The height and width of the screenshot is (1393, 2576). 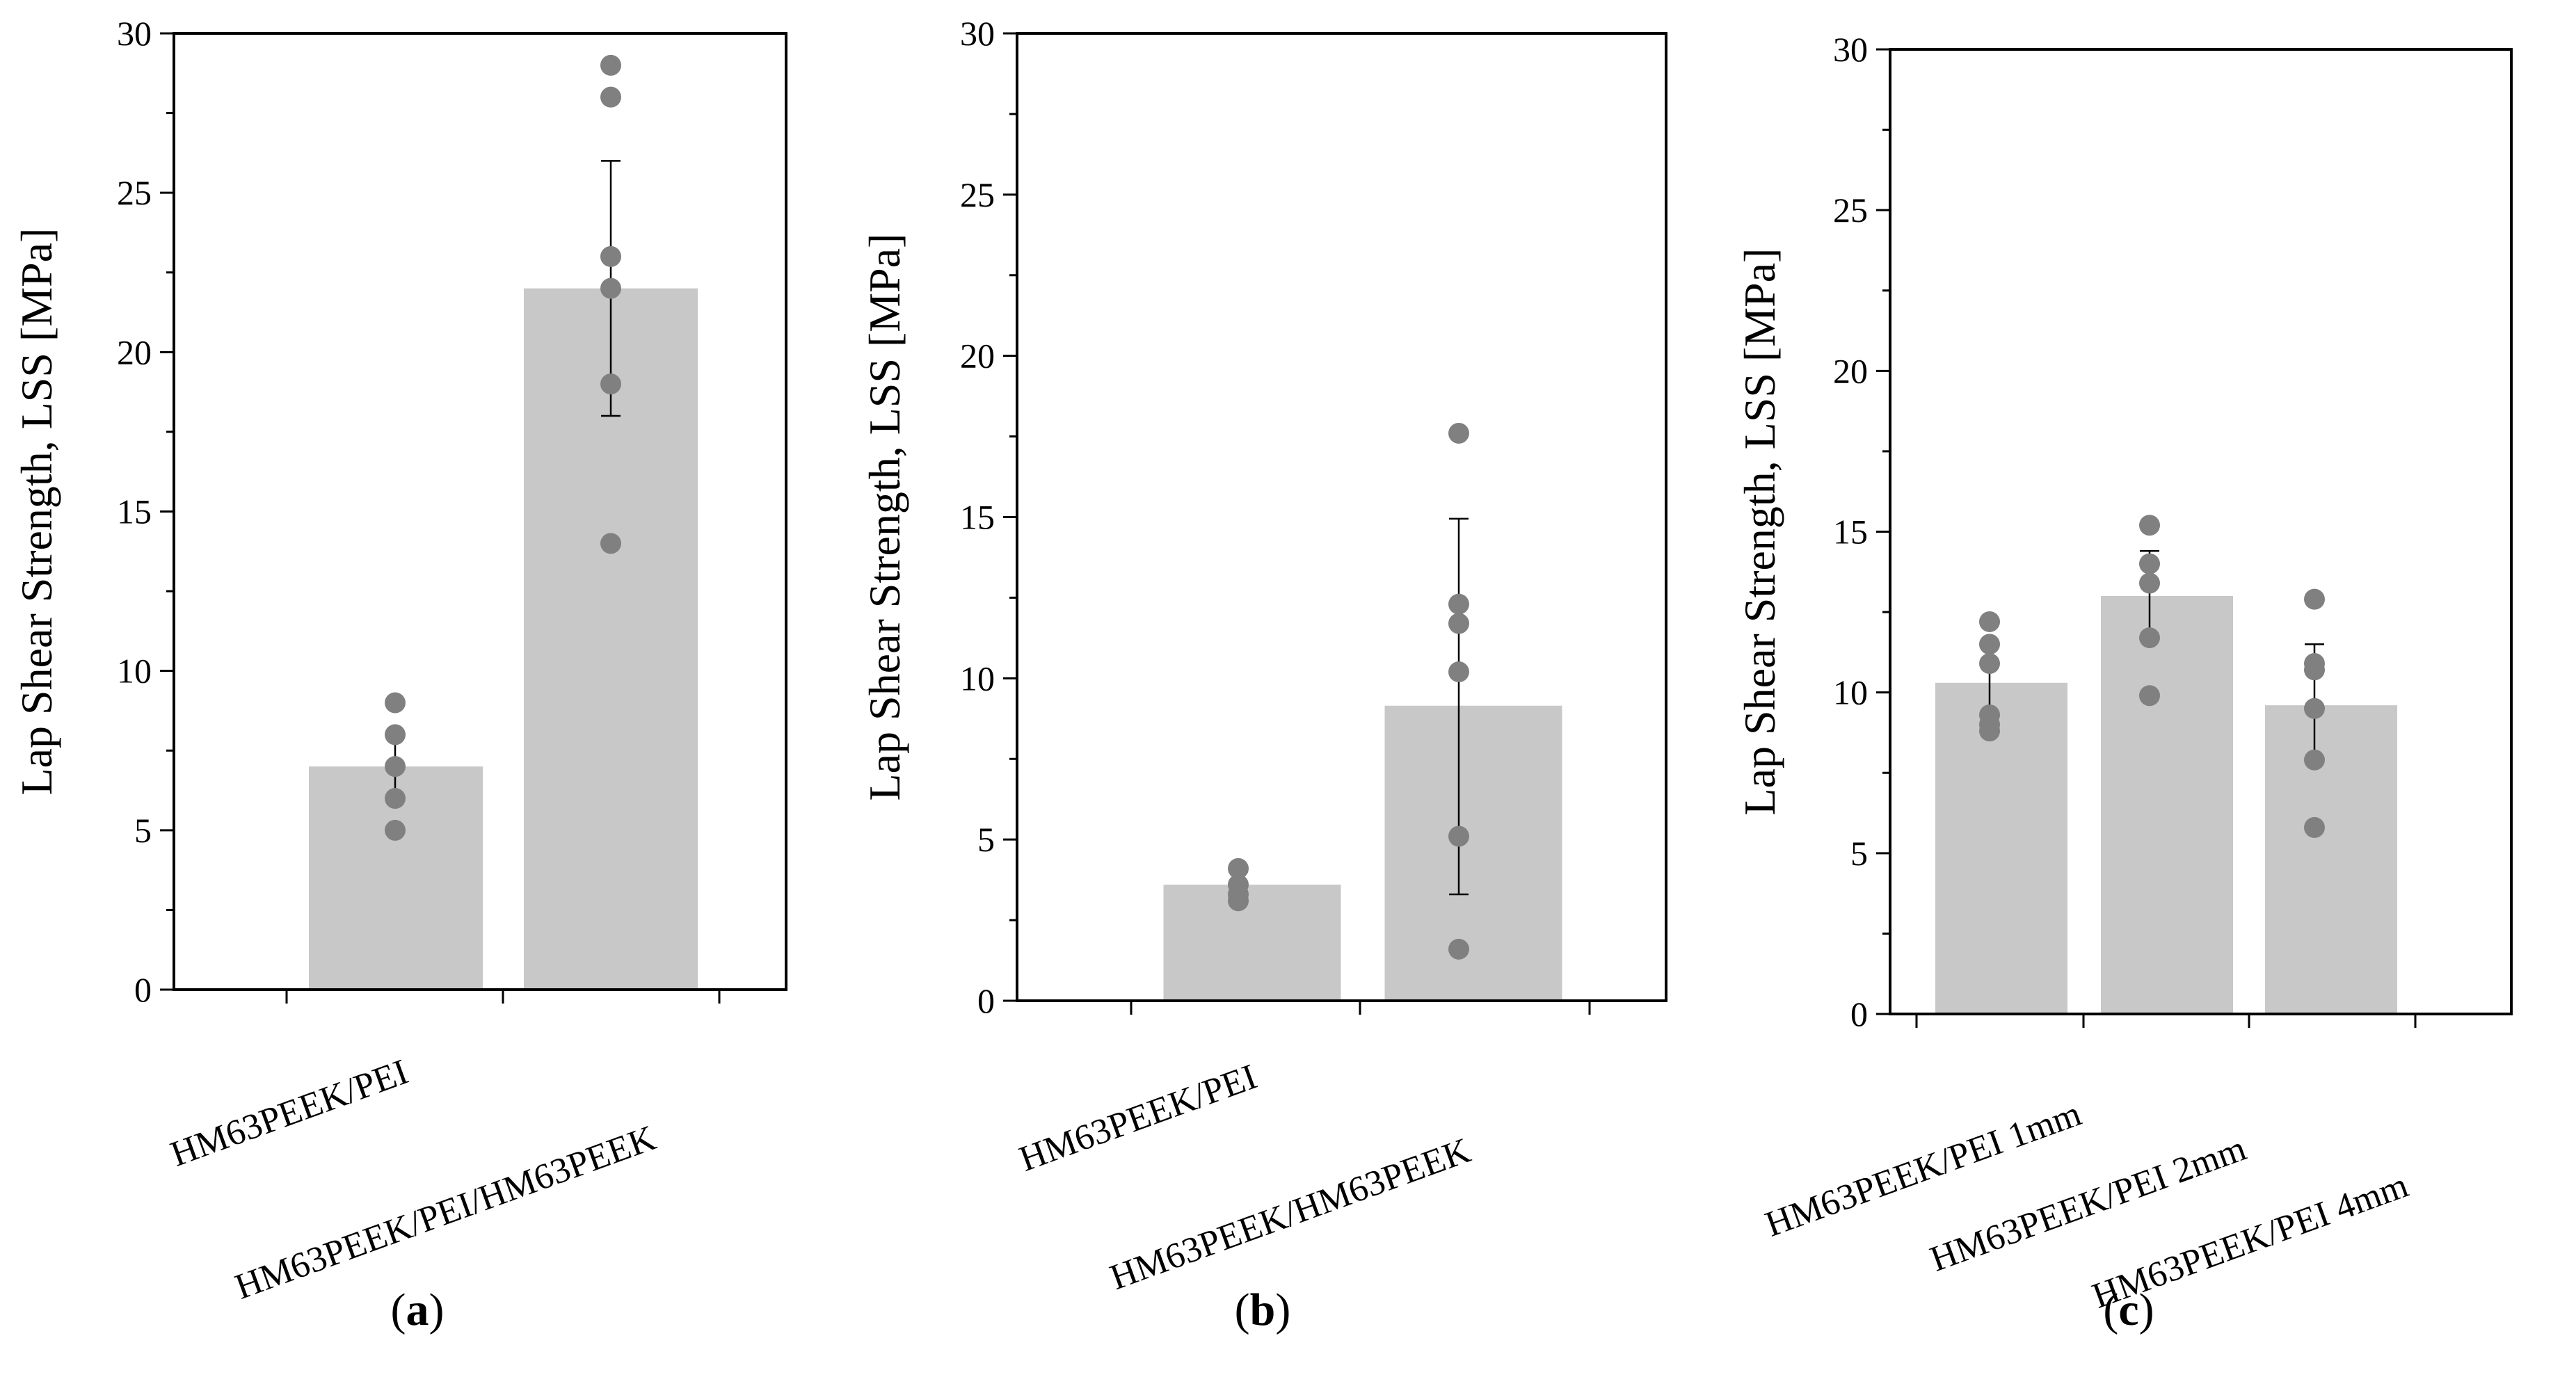 What do you see at coordinates (446, 1212) in the screenshot?
I see `category-label-2: HM63PEEK/PEI/HM63PEEK` at bounding box center [446, 1212].